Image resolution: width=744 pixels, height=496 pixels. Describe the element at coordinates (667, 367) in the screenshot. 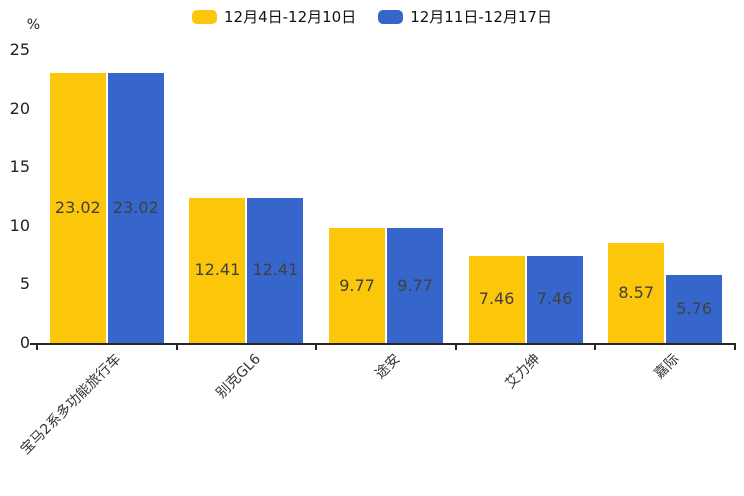

I see `x-axis-category-label: 嘉际` at that location.